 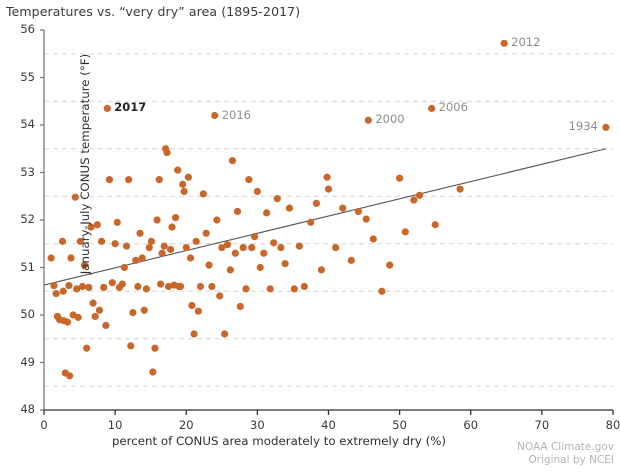 I want to click on x-tick-label: 10, so click(x=115, y=425).